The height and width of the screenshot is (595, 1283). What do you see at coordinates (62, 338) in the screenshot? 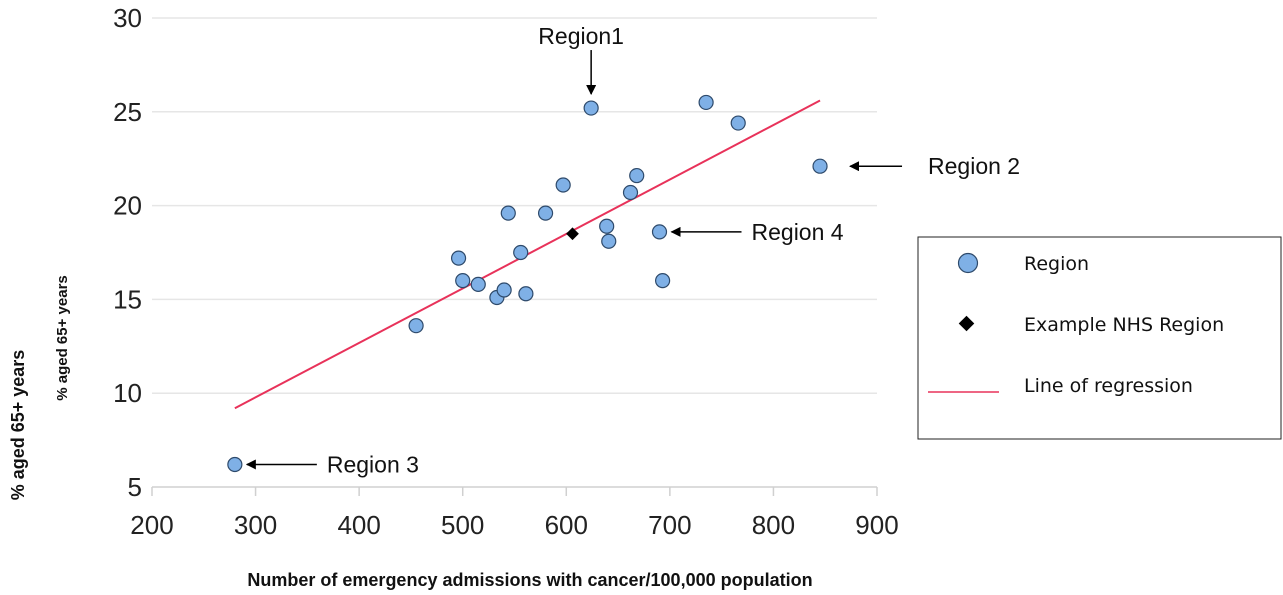
I see `y-axis-label-inner: % aged 65+ years` at bounding box center [62, 338].